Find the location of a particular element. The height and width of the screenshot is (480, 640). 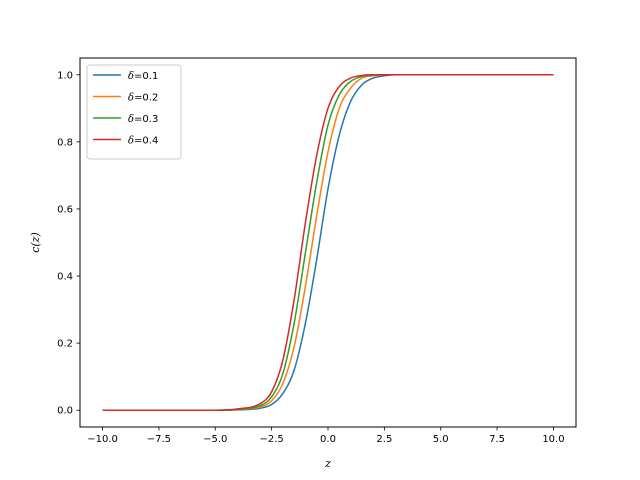

y-tick-label: 0.4 is located at coordinates (65, 277).